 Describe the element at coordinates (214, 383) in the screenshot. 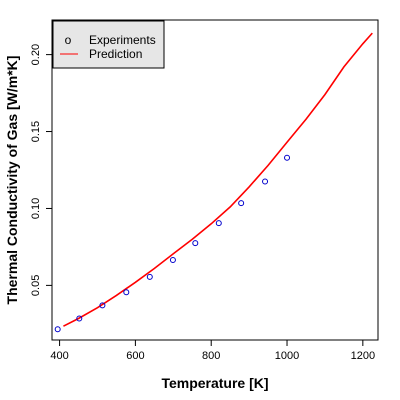

I see `x-axis-label: Temperature [K]` at that location.